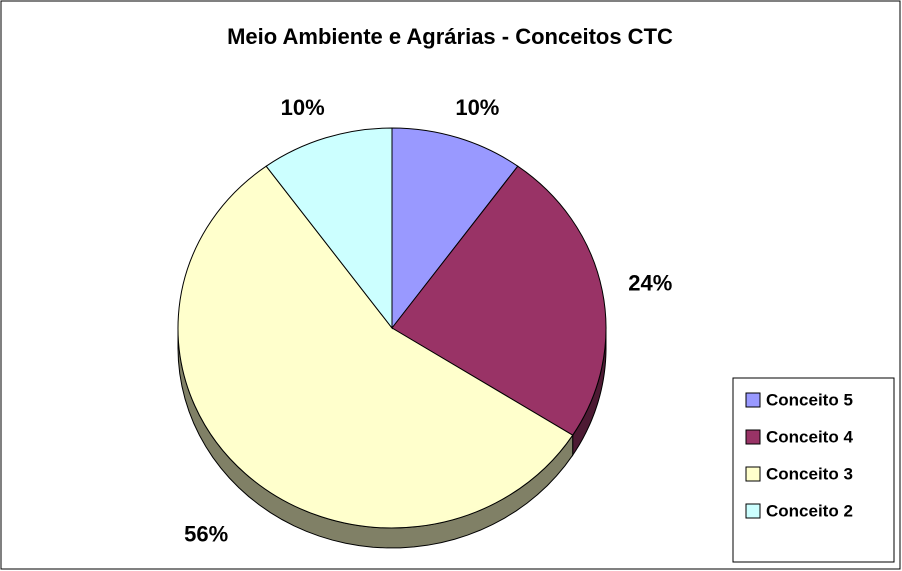 The image size is (902, 571). Describe the element at coordinates (206, 533) in the screenshot. I see `data-label: 56%` at that location.